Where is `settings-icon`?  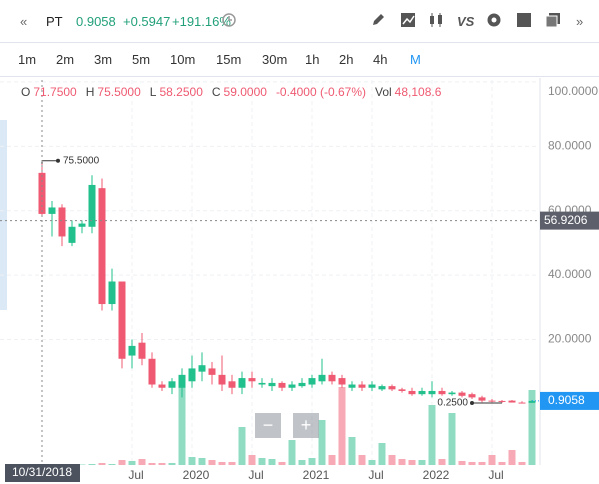 settings-icon is located at coordinates (494, 20).